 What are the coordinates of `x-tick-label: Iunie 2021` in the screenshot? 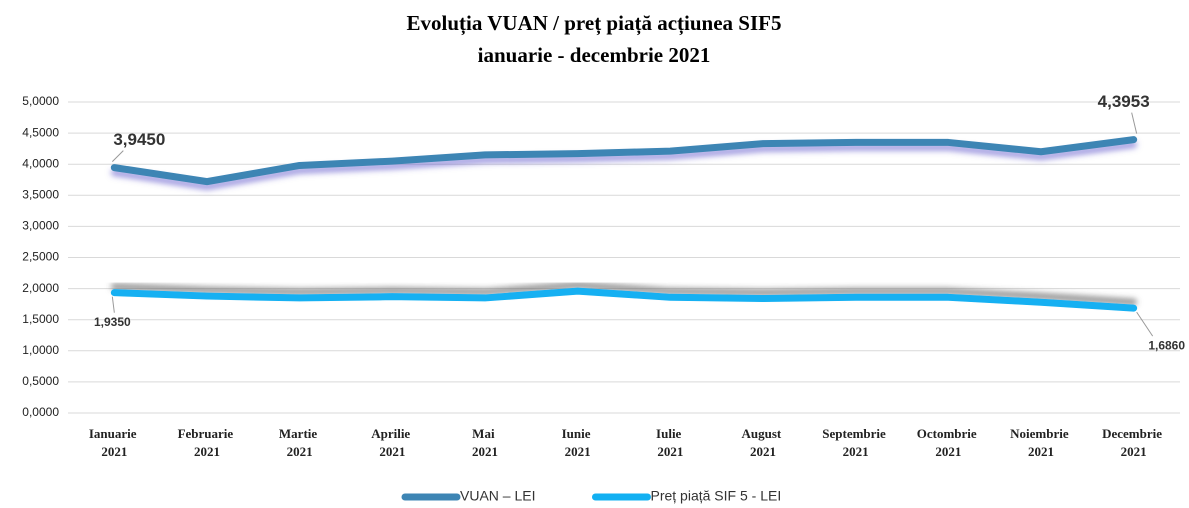 It's located at (578, 442).